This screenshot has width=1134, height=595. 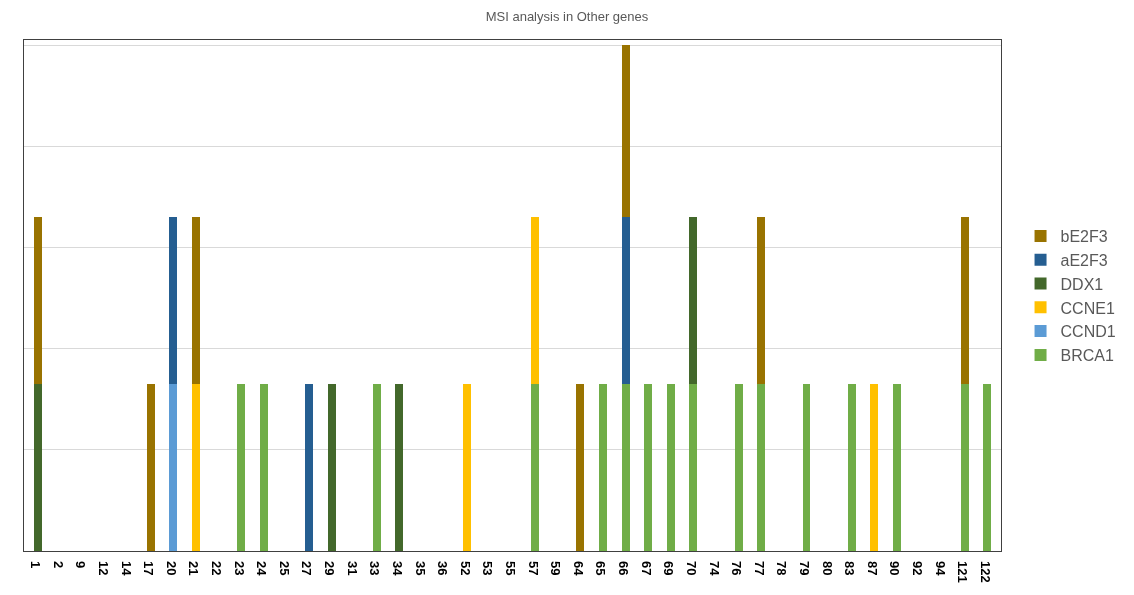 I want to click on x-tick-label: 35, so click(x=420, y=568).